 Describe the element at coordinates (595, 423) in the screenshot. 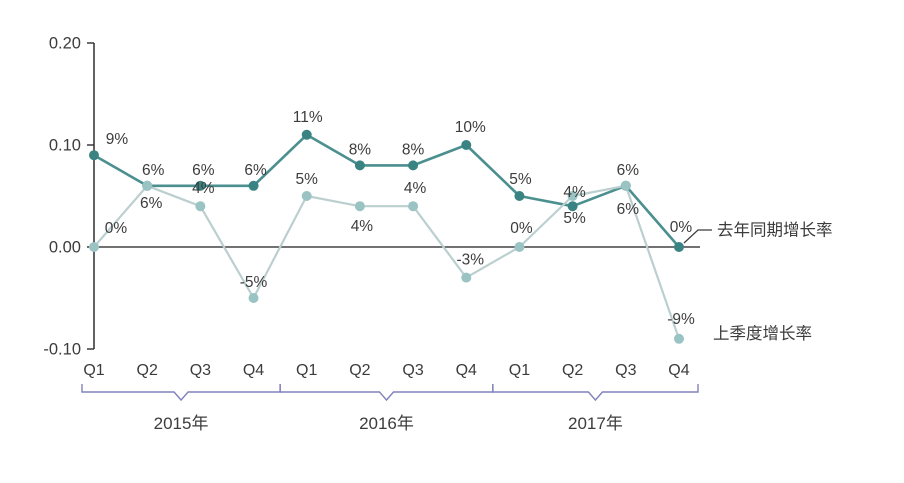

I see `year-label: 2017年` at that location.